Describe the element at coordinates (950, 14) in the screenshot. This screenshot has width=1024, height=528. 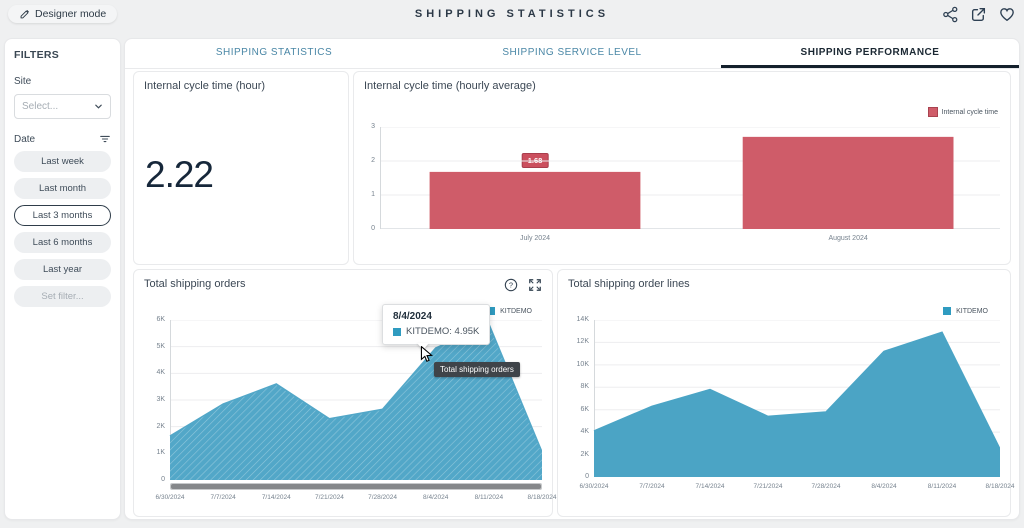
I see `share-icon` at that location.